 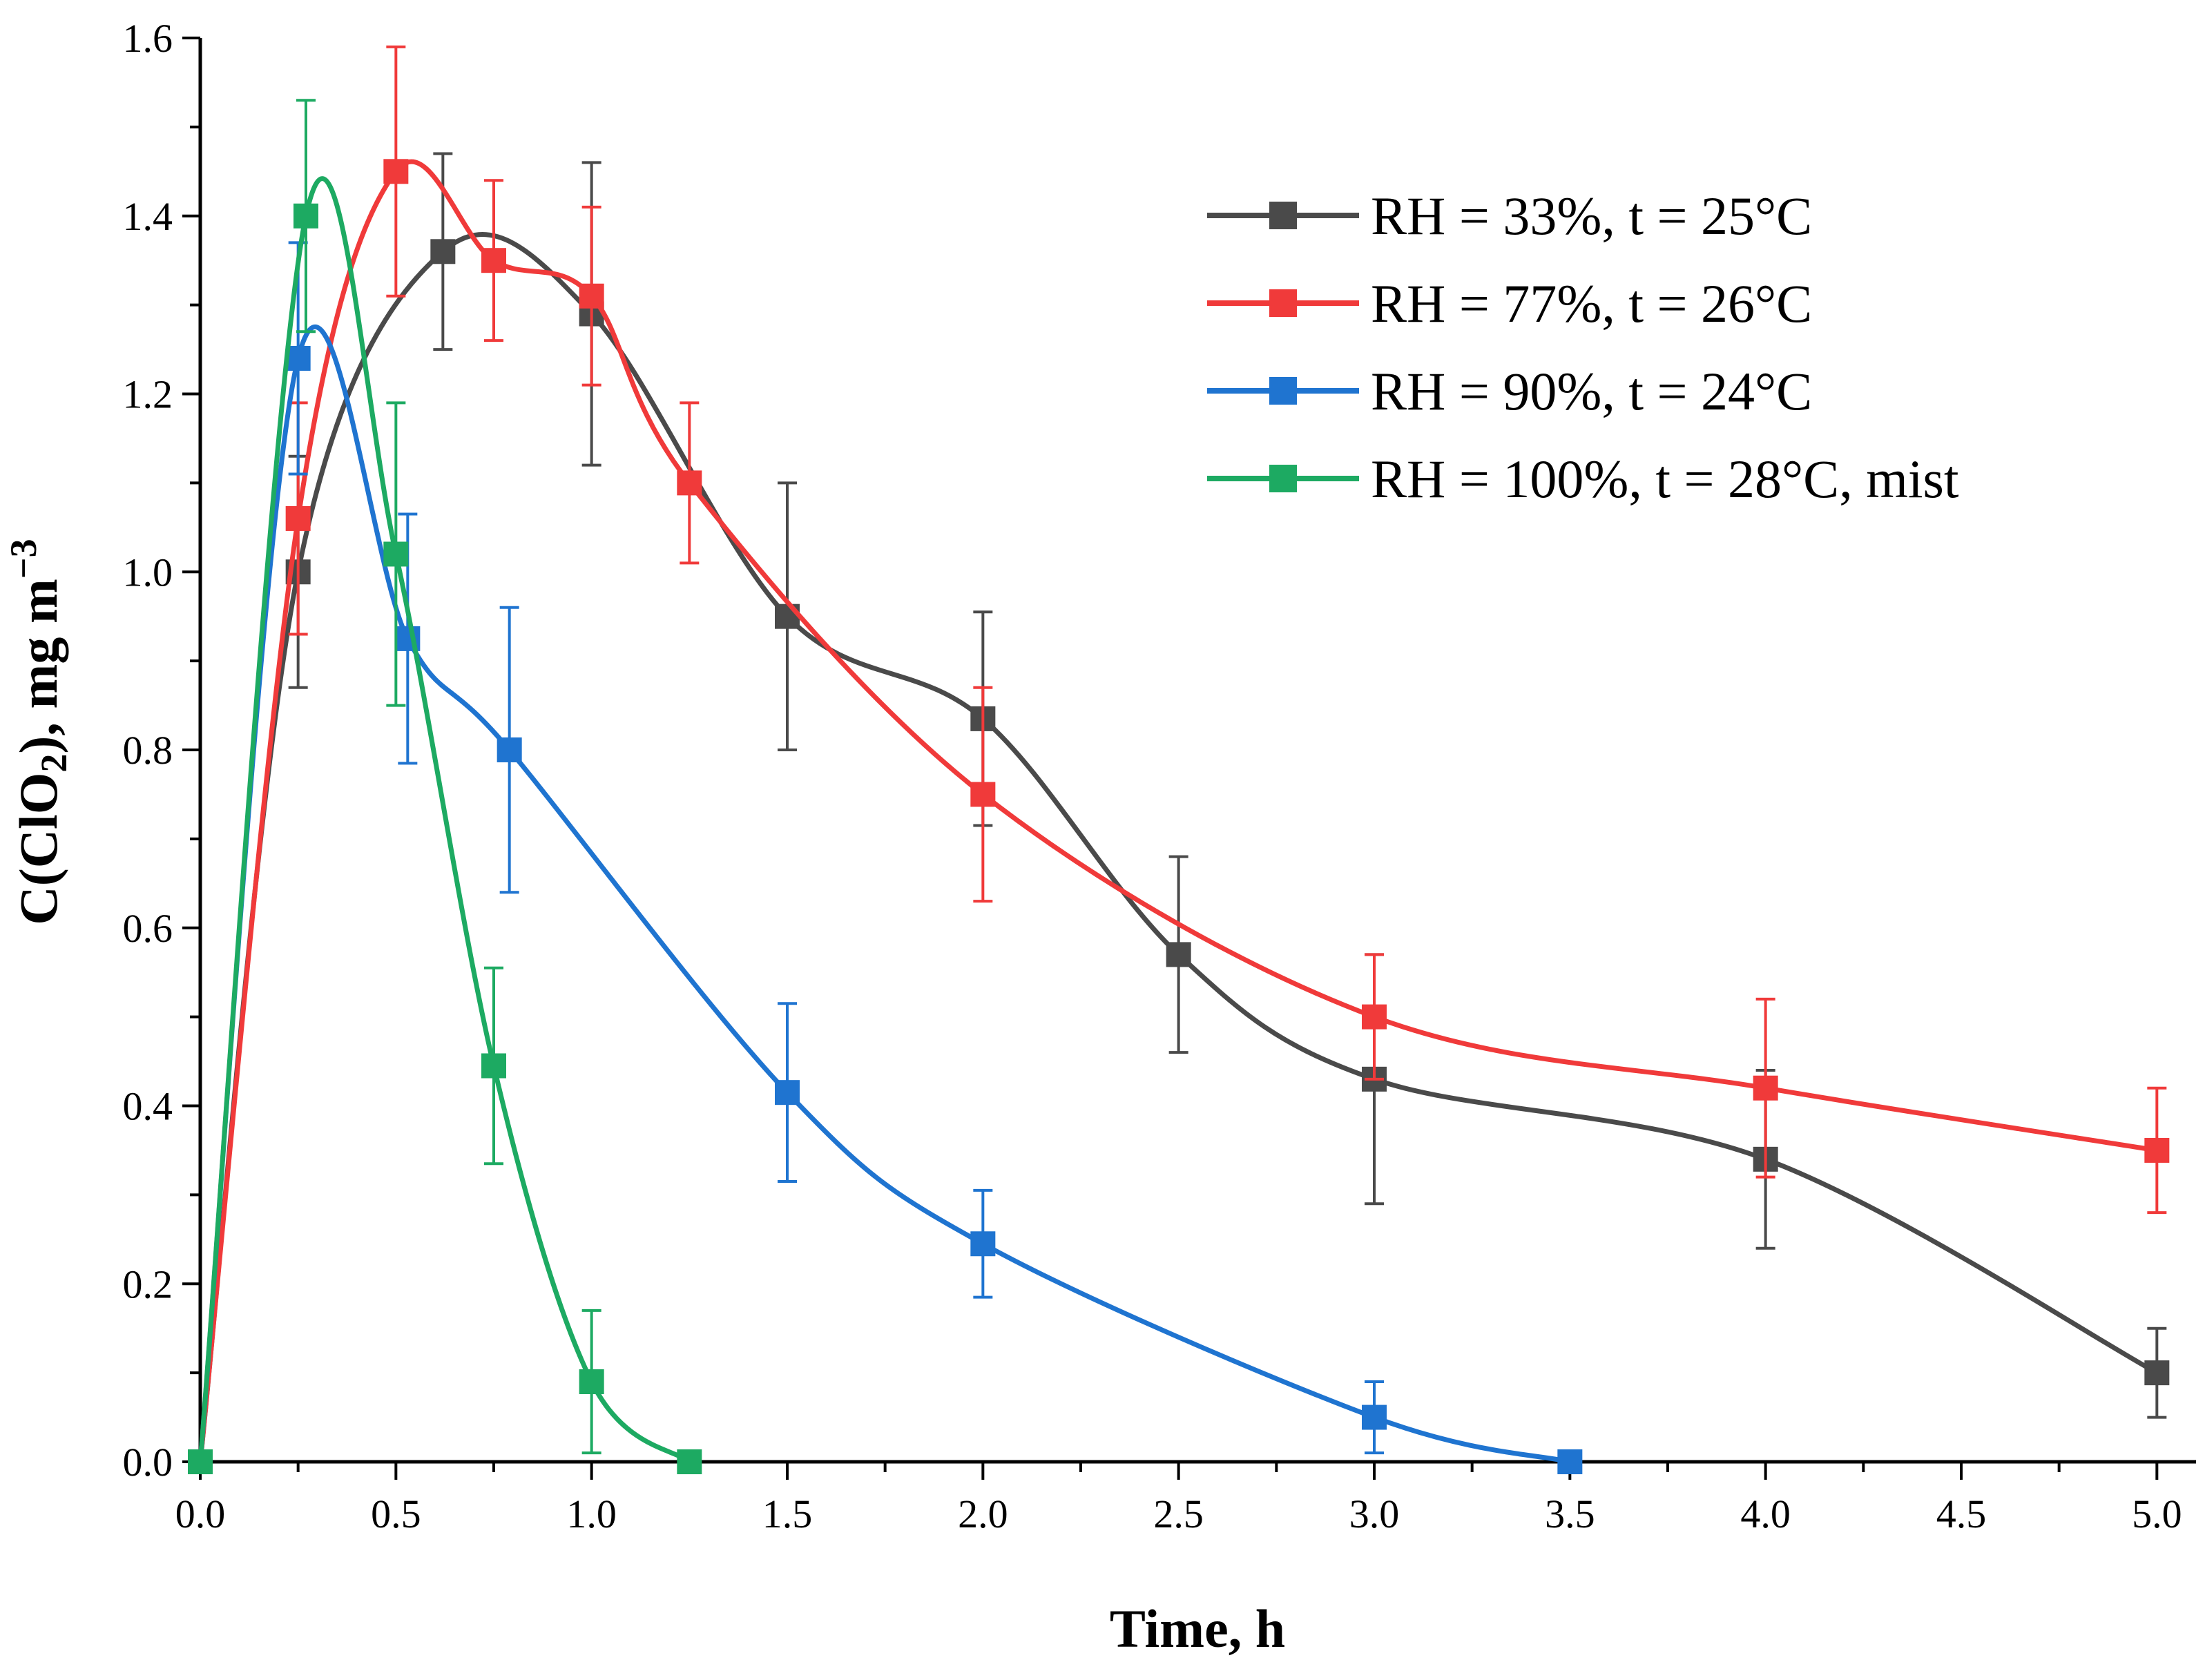 What do you see at coordinates (396, 1513) in the screenshot?
I see `x-tick-label: 0.5` at bounding box center [396, 1513].